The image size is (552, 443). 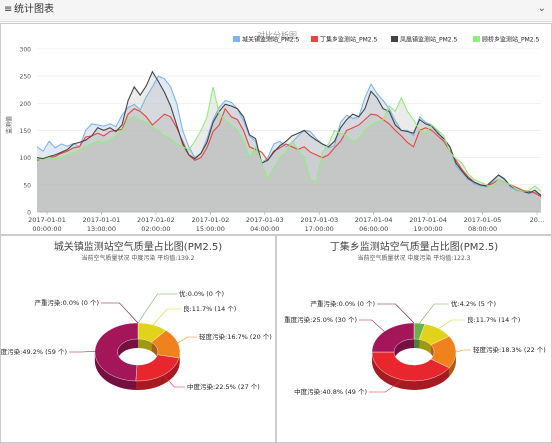 What do you see at coordinates (483, 220) in the screenshot?
I see `x-tick-label: 2017-01-05` at bounding box center [483, 220].